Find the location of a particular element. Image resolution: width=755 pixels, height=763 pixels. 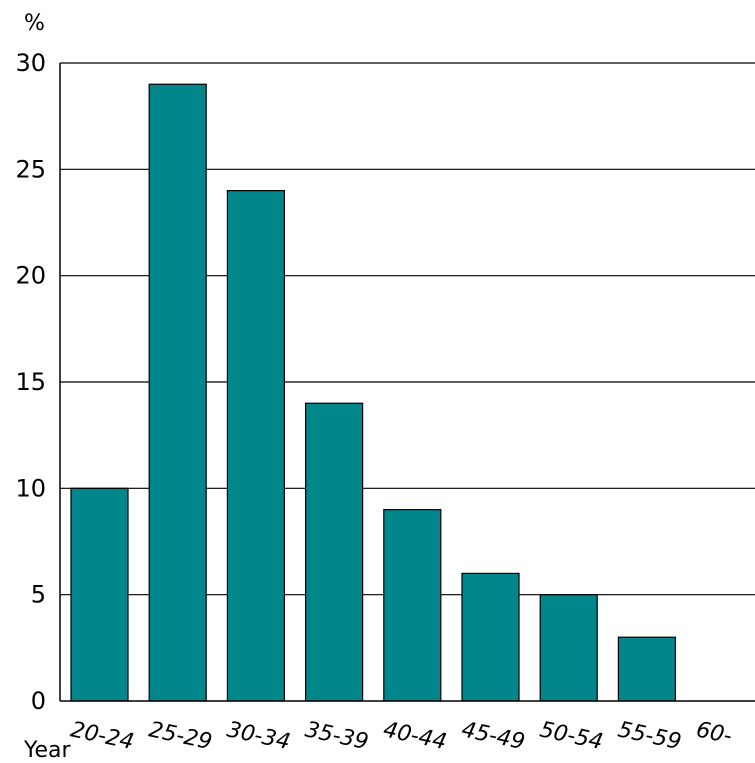

x-tick-label: 50-54 is located at coordinates (571, 736).